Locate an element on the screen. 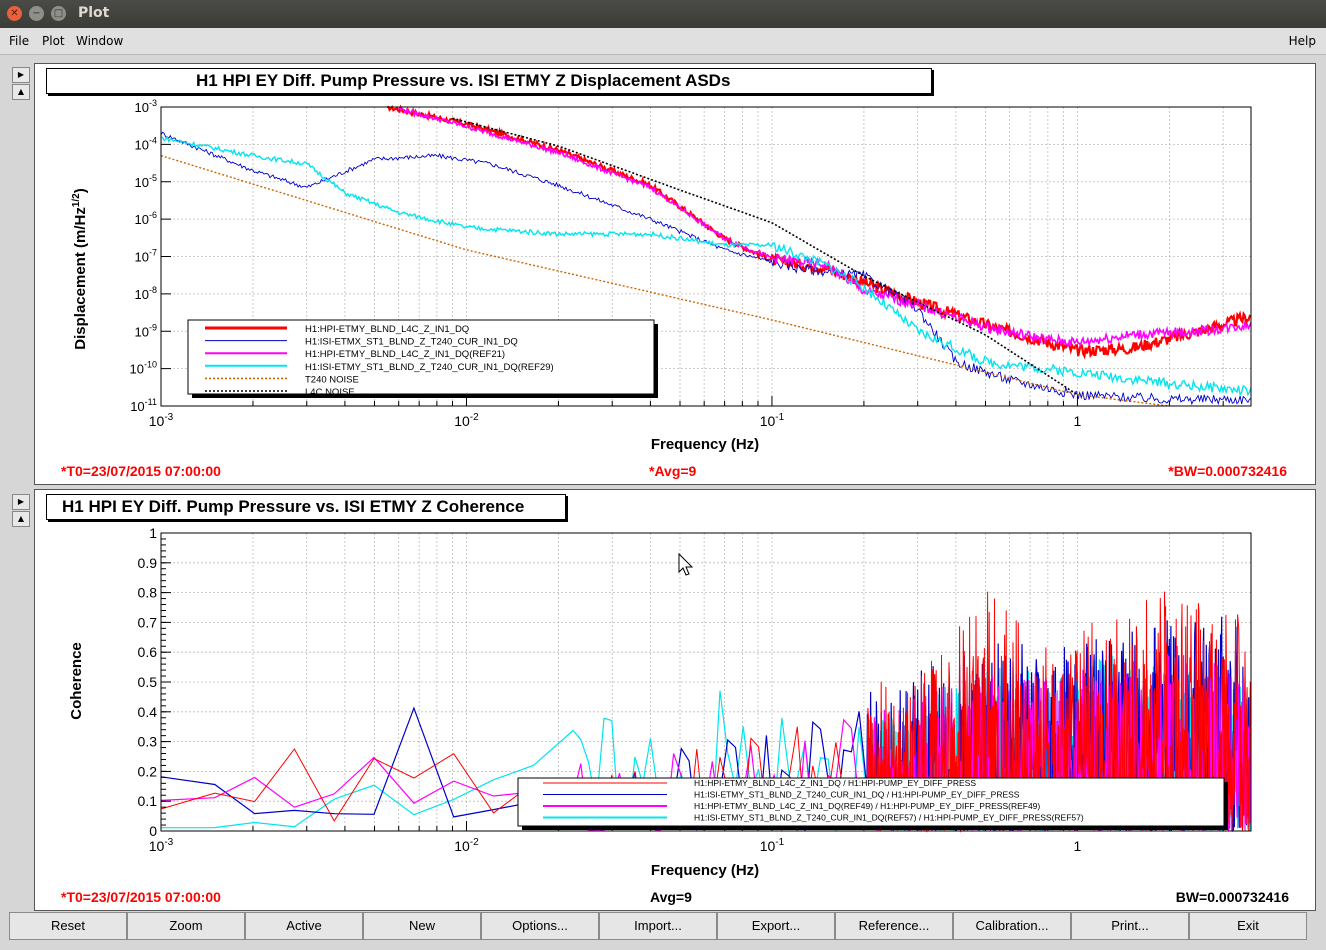 Image resolution: width=1326 pixels, height=950 pixels. coherence-avg-text: Avg=9 is located at coordinates (671, 897).